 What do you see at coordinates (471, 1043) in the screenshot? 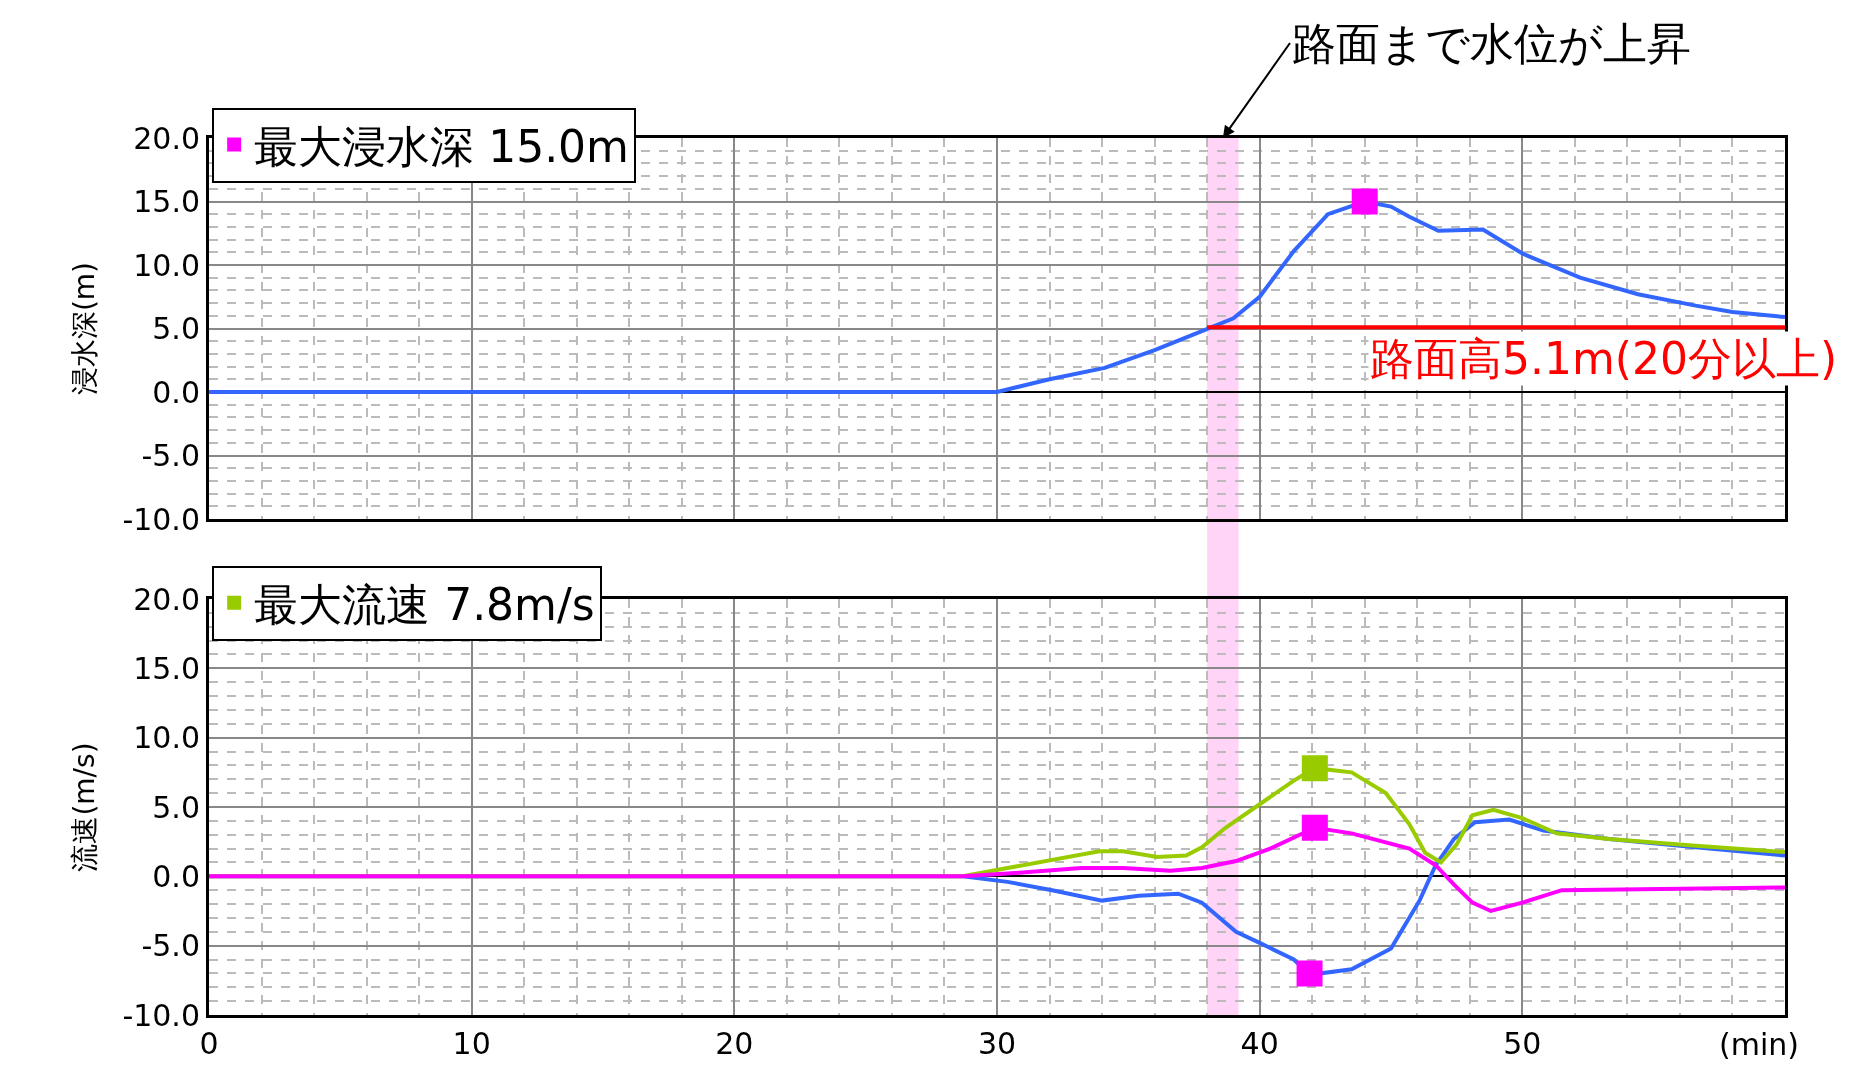
I see `x-tick-label: 10` at bounding box center [471, 1043].